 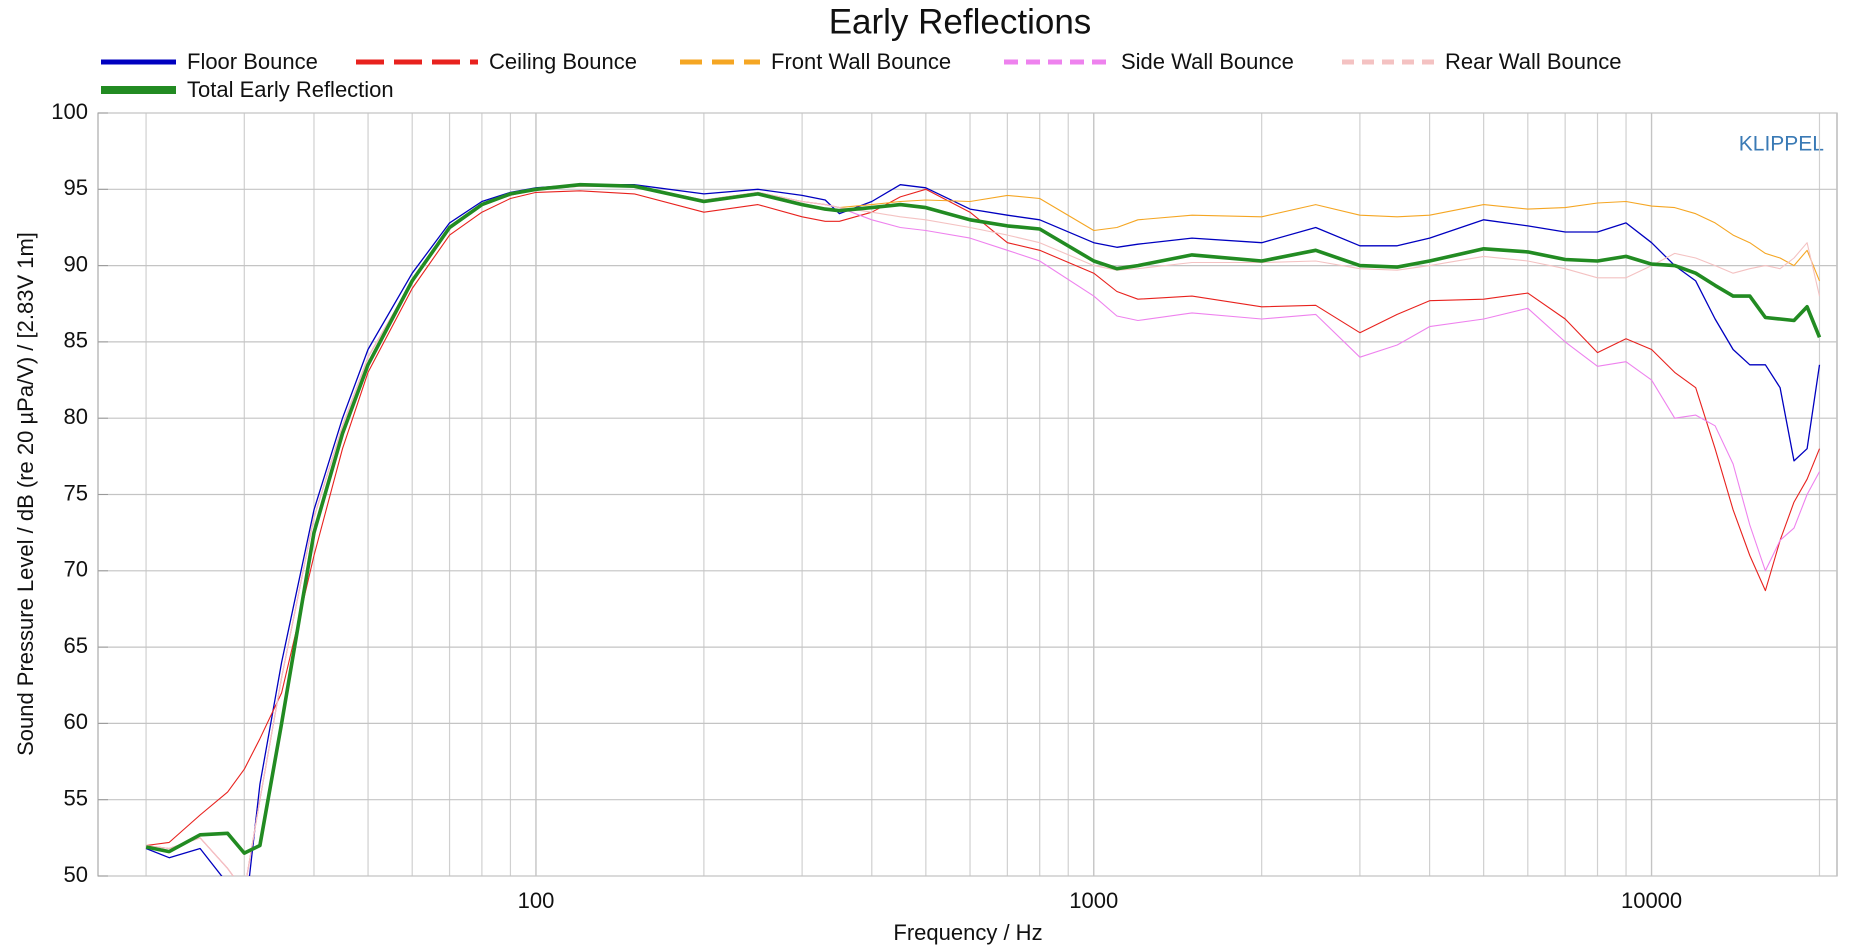 What do you see at coordinates (1533, 61) in the screenshot?
I see `legend-label: Rear Wall Bounce` at bounding box center [1533, 61].